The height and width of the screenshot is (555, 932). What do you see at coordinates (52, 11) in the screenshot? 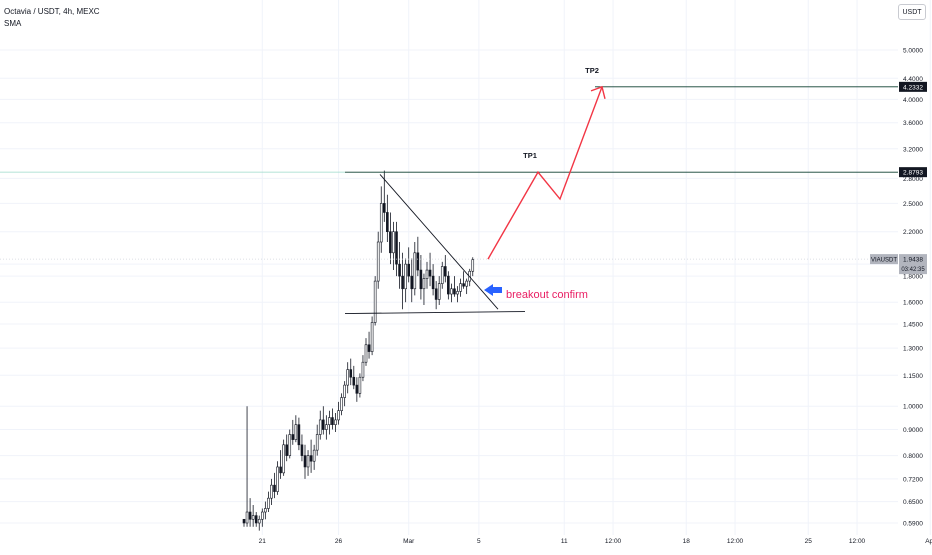
I see `chart-title: Octavia / USDT, 4h, MEXC` at bounding box center [52, 11].